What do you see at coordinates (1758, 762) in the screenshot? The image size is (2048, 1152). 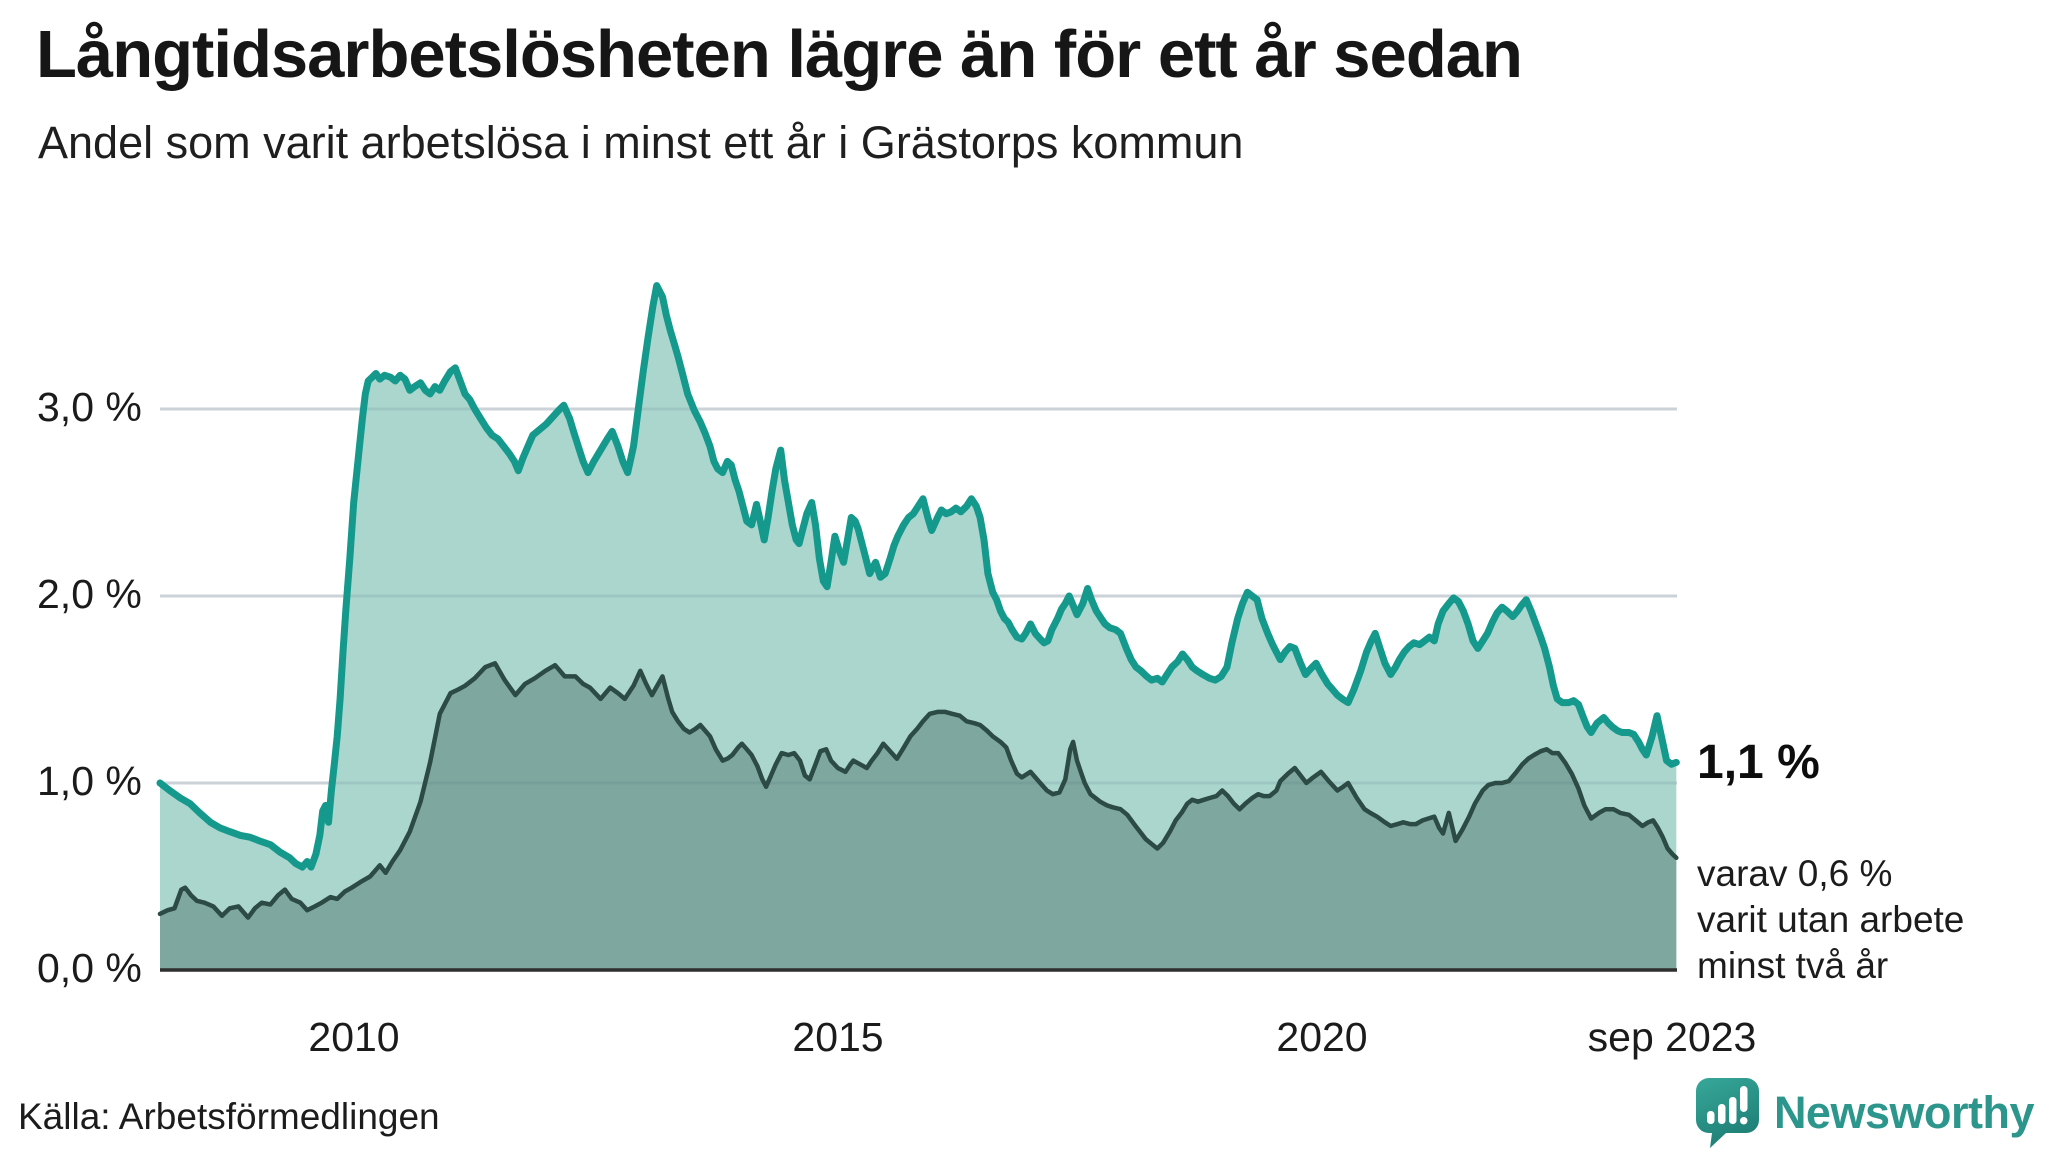 I see `end-value-label: 1,1 %` at bounding box center [1758, 762].